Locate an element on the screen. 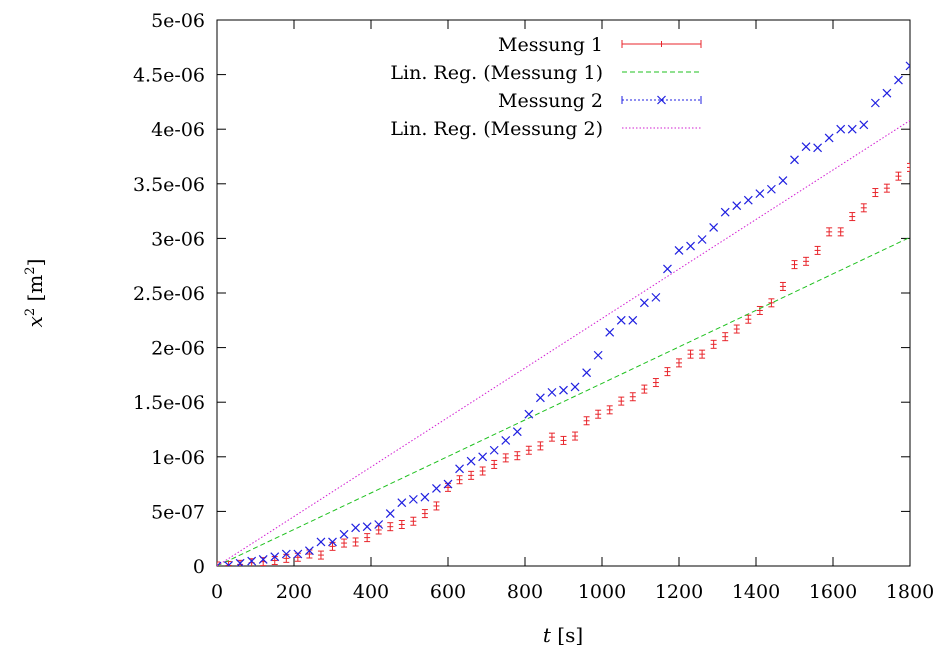 This screenshot has width=943, height=653. x-tick-label: 0 is located at coordinates (217, 592).